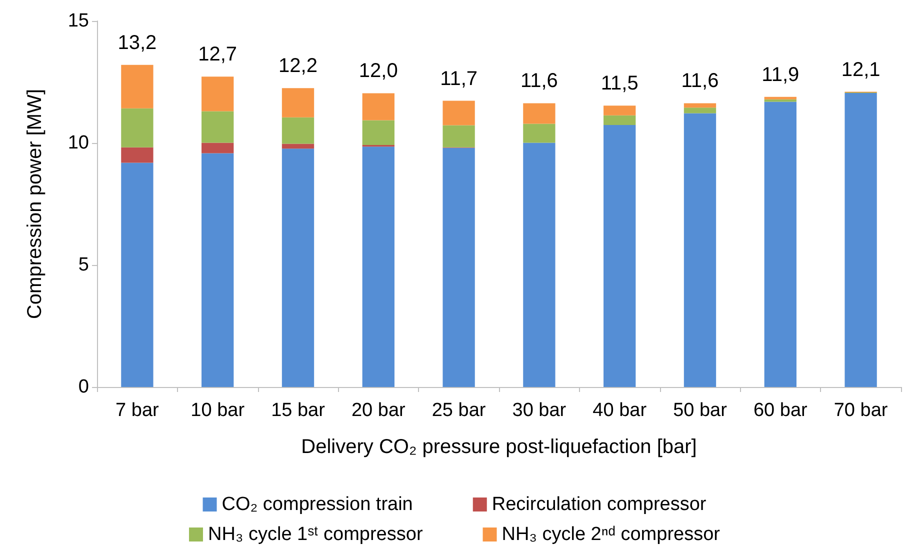 The width and height of the screenshot is (909, 553). Describe the element at coordinates (298, 410) in the screenshot. I see `x-tick-label: 15 bar` at that location.